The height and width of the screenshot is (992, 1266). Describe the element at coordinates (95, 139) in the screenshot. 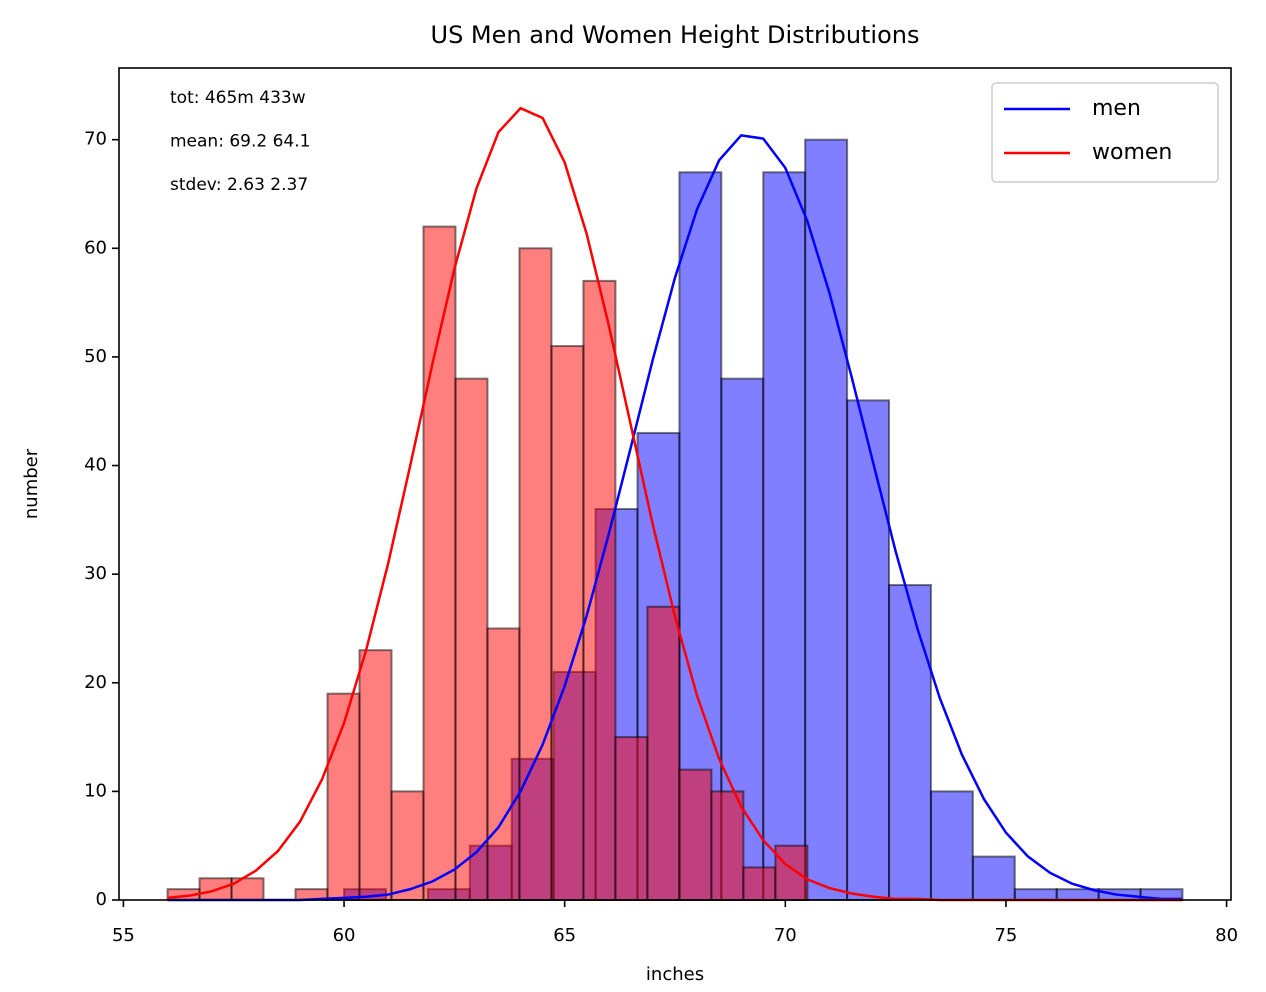

I see `y-tick-label: 70` at that location.